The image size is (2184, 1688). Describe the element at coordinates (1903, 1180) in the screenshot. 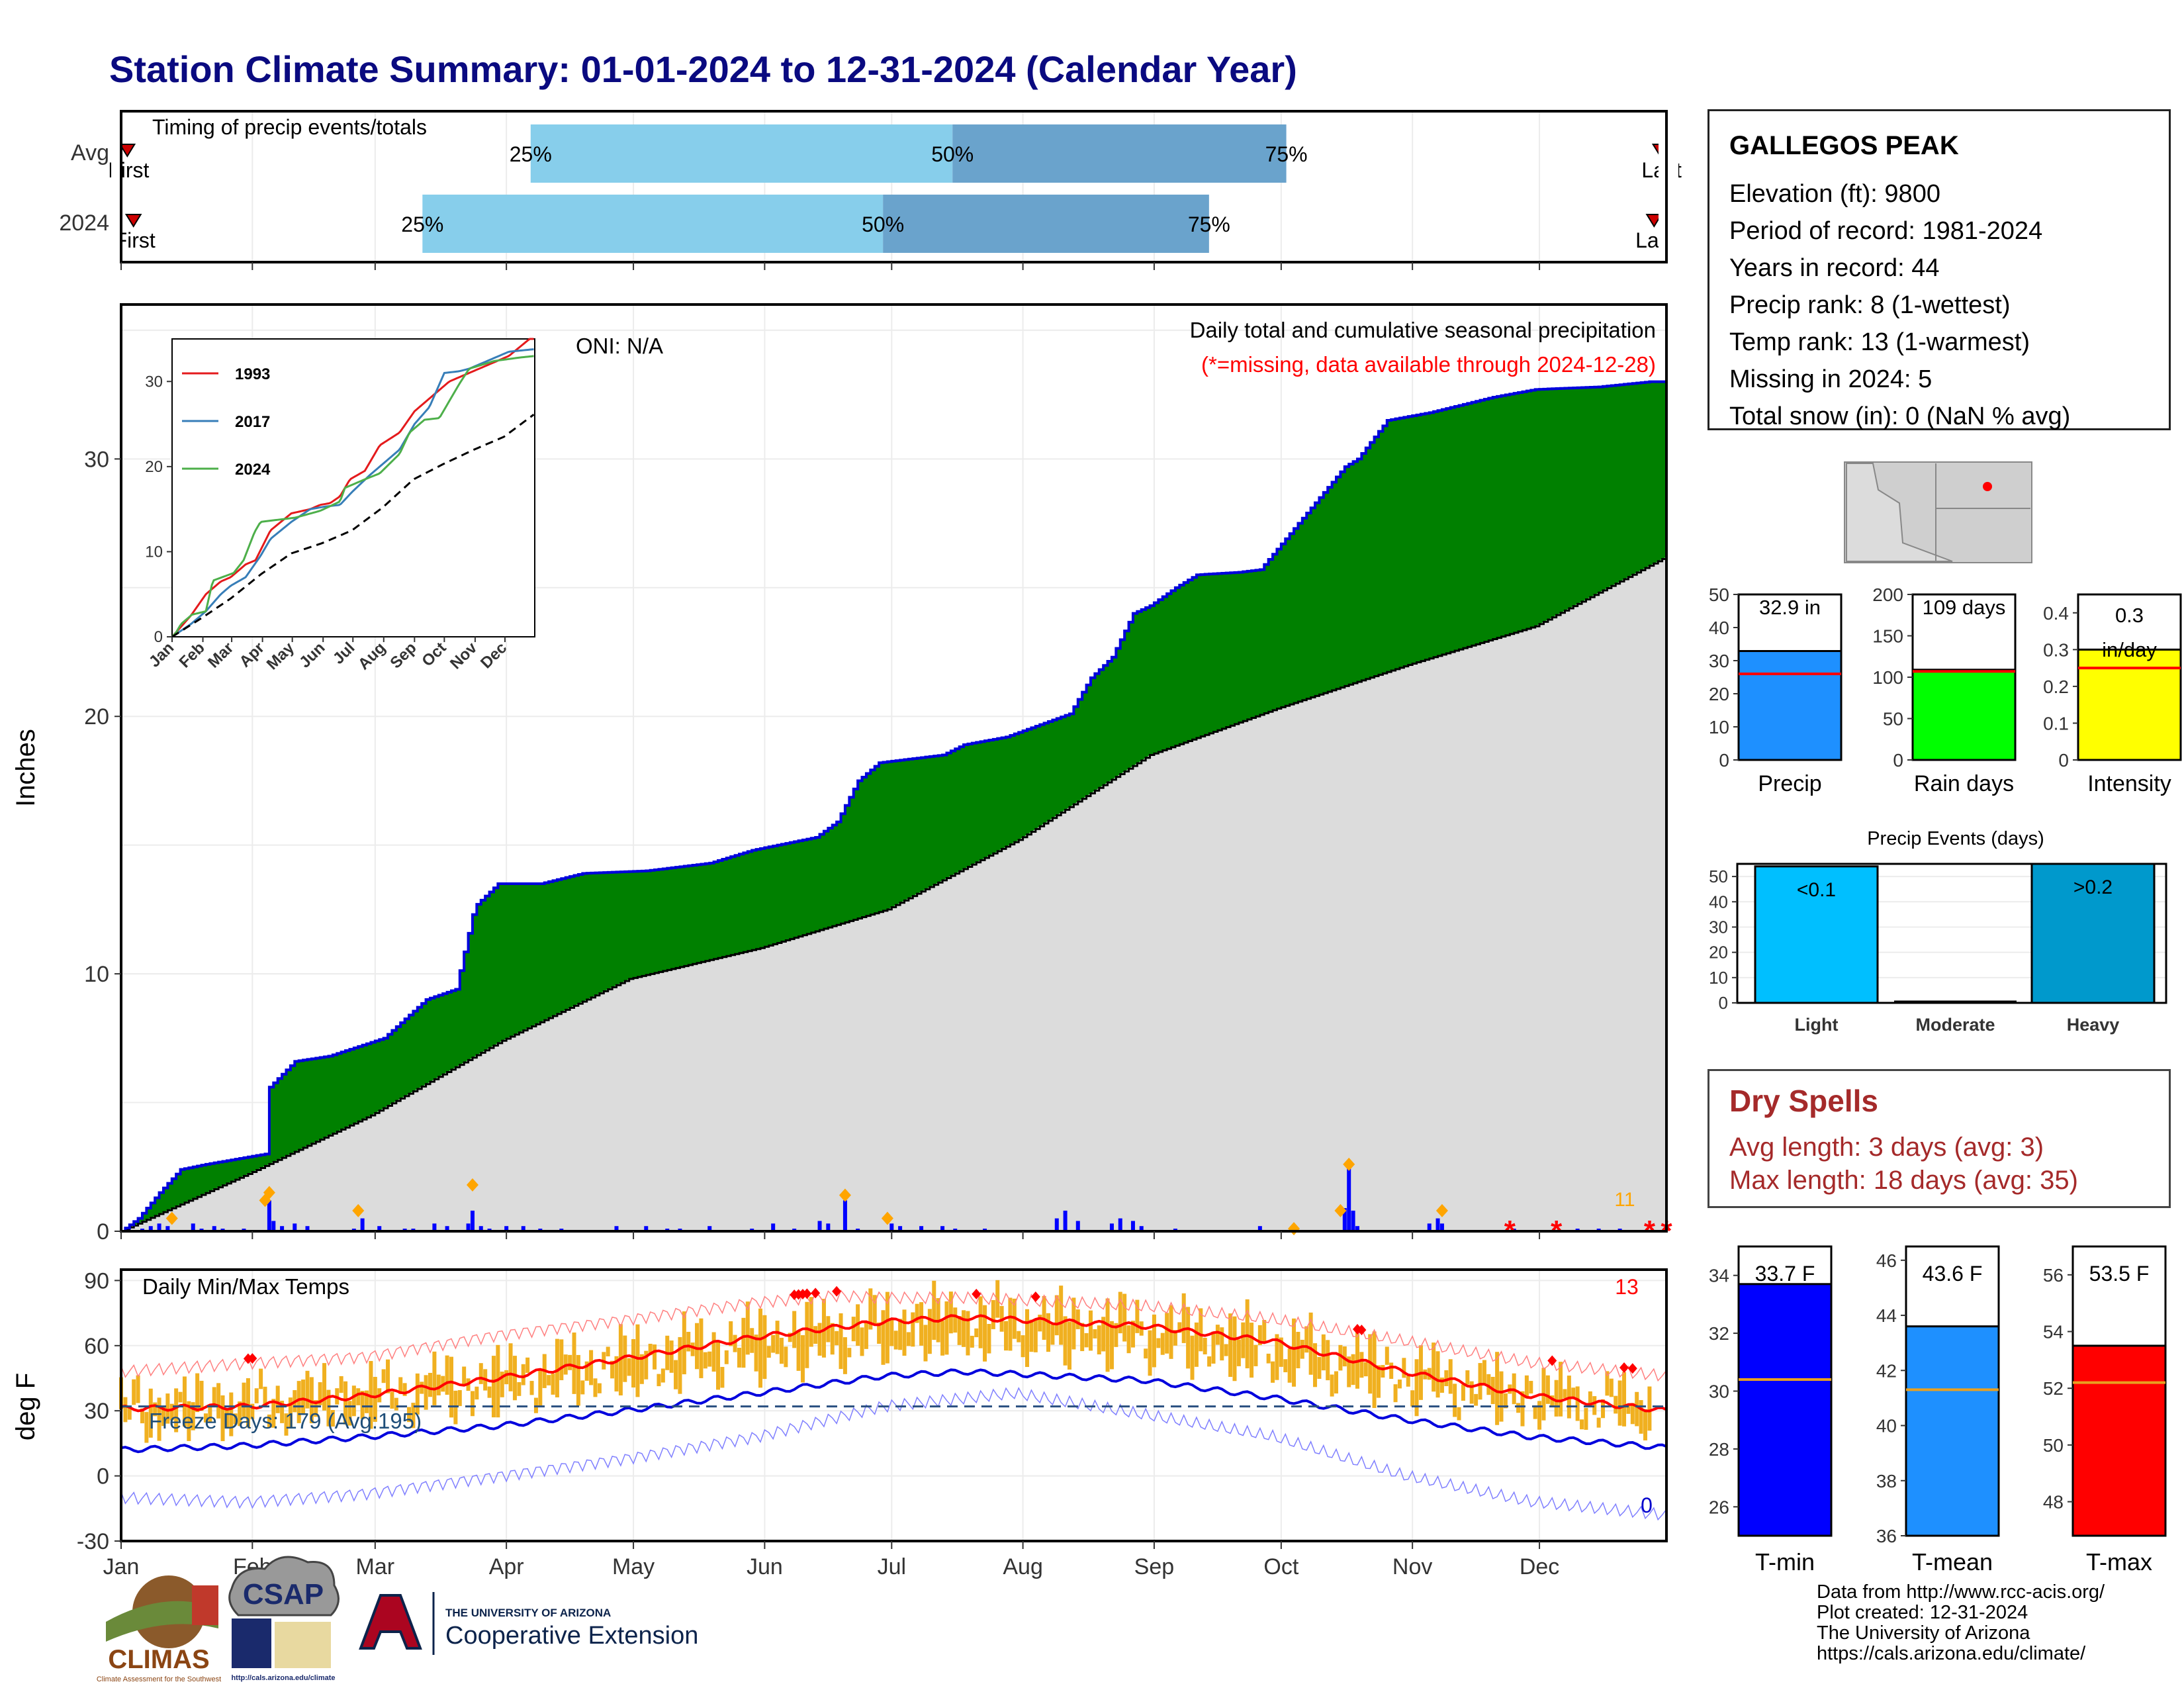

I see `dry-spells-max: Max length: 18 days (avg: 35)` at that location.